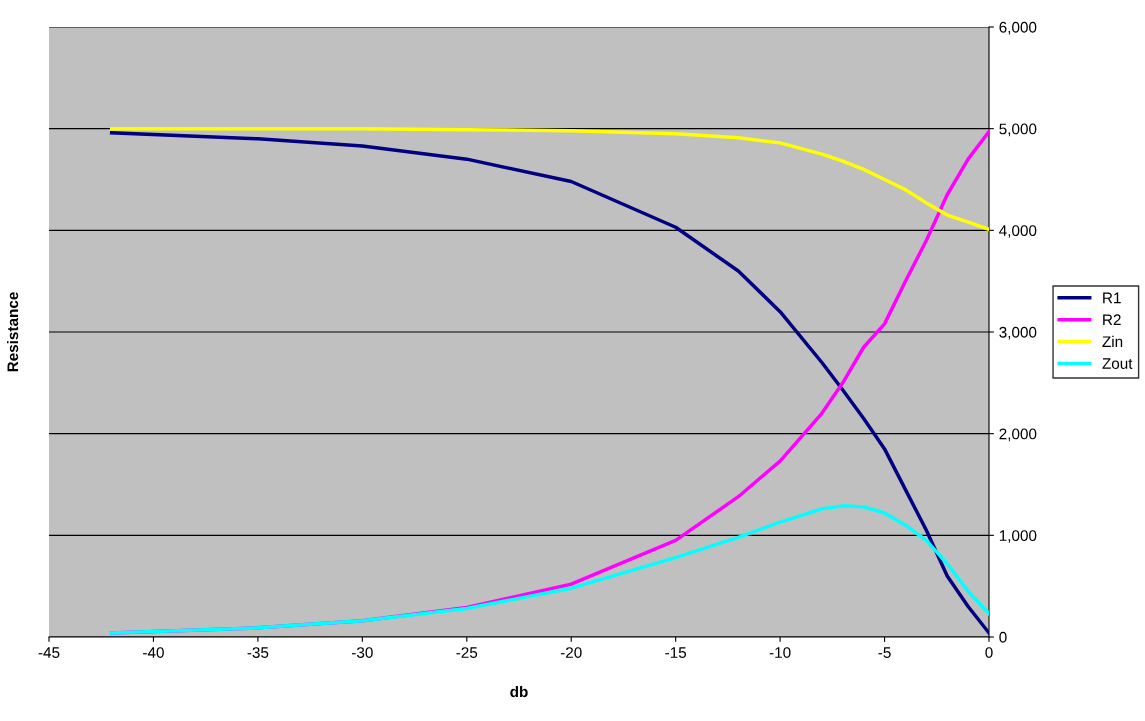 This screenshot has height=721, width=1145. Describe the element at coordinates (258, 652) in the screenshot. I see `x-tick-label: -35` at that location.